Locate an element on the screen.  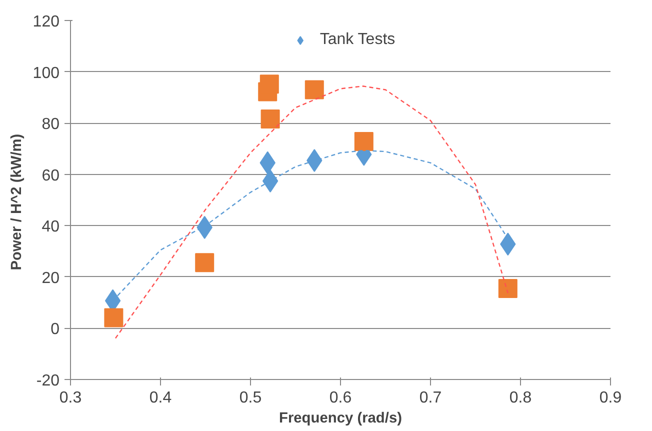
y-tick-label: 40 is located at coordinates (51, 227).